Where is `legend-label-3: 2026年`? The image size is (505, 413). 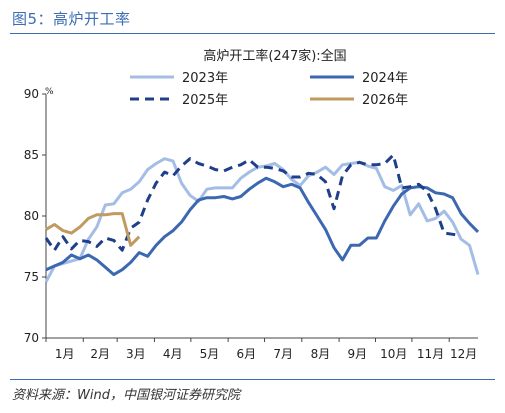
legend-label-3: 2026年 is located at coordinates (385, 100).